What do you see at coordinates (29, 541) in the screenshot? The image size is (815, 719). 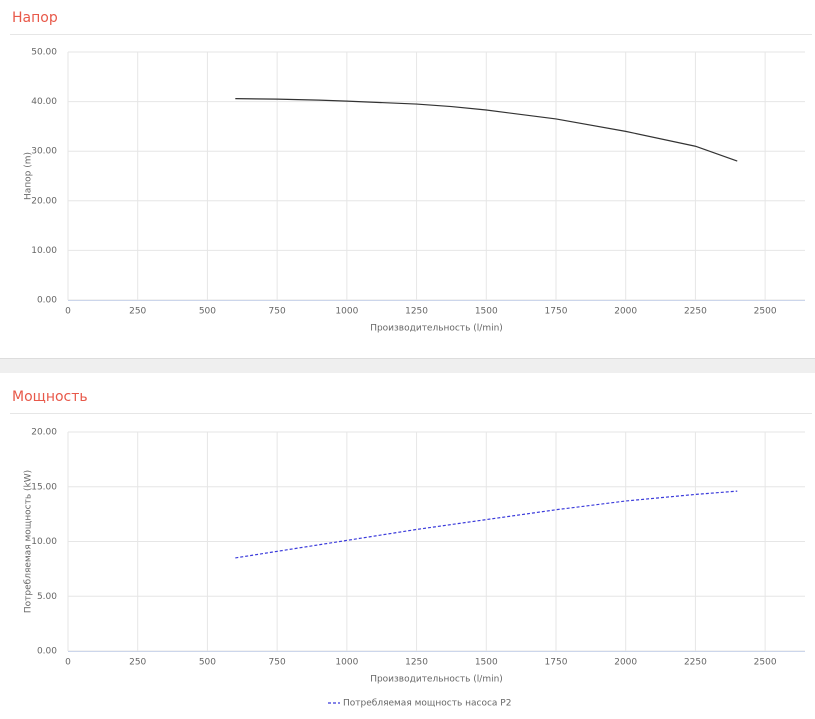 I see `y-axis-label: Потребляемая мощность (kW)` at bounding box center [29, 541].